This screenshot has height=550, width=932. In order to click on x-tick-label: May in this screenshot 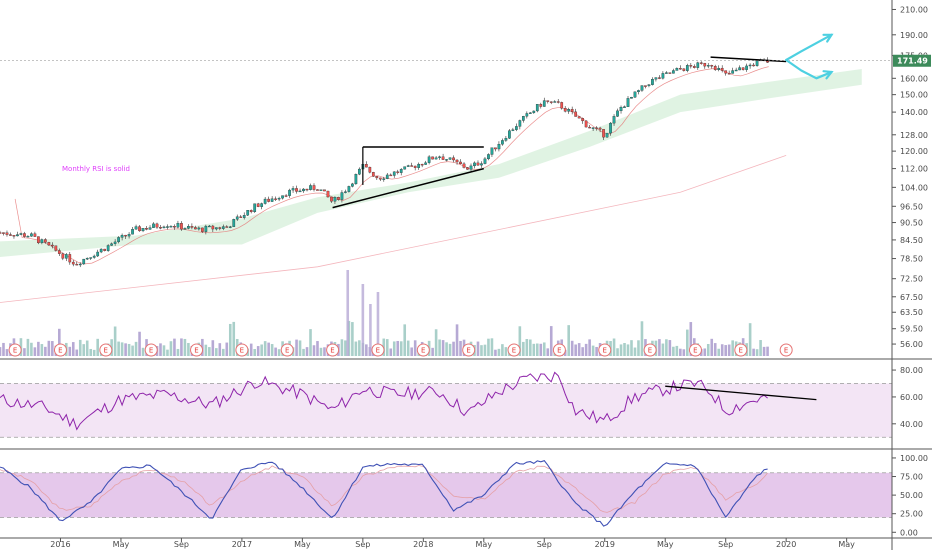, I will do `click(665, 544)`.